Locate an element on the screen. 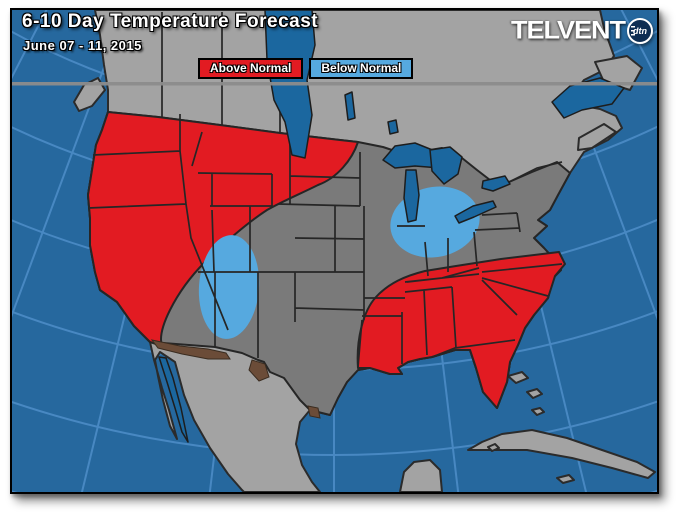  yucatan is located at coordinates (421, 475).